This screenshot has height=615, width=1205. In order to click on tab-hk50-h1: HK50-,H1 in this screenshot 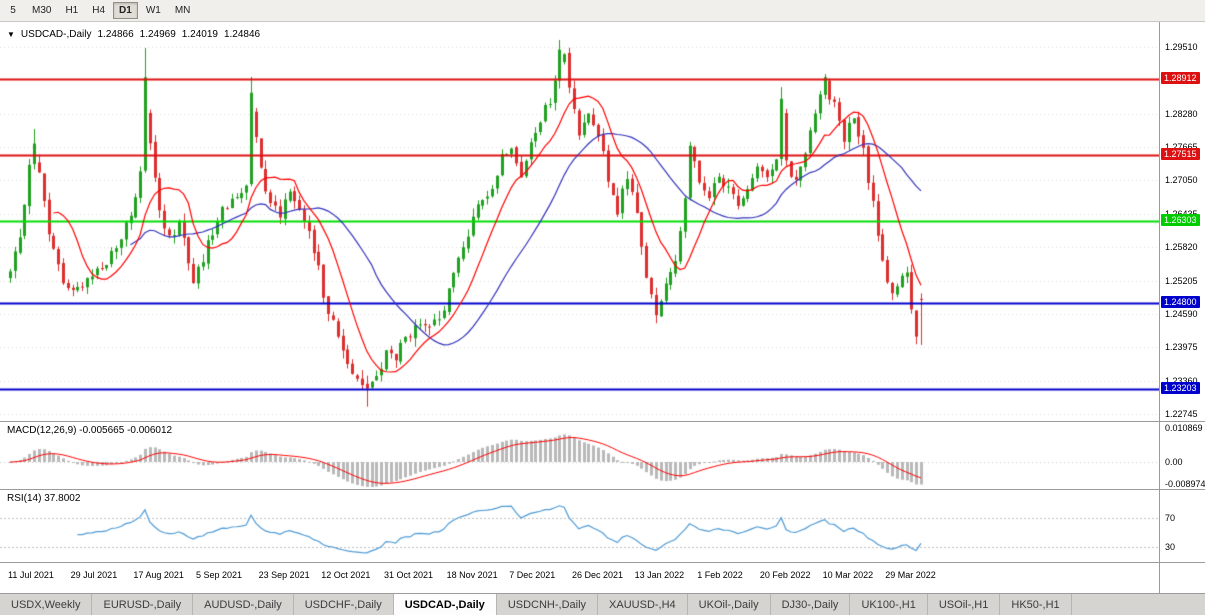, I will do `click(1036, 604)`.